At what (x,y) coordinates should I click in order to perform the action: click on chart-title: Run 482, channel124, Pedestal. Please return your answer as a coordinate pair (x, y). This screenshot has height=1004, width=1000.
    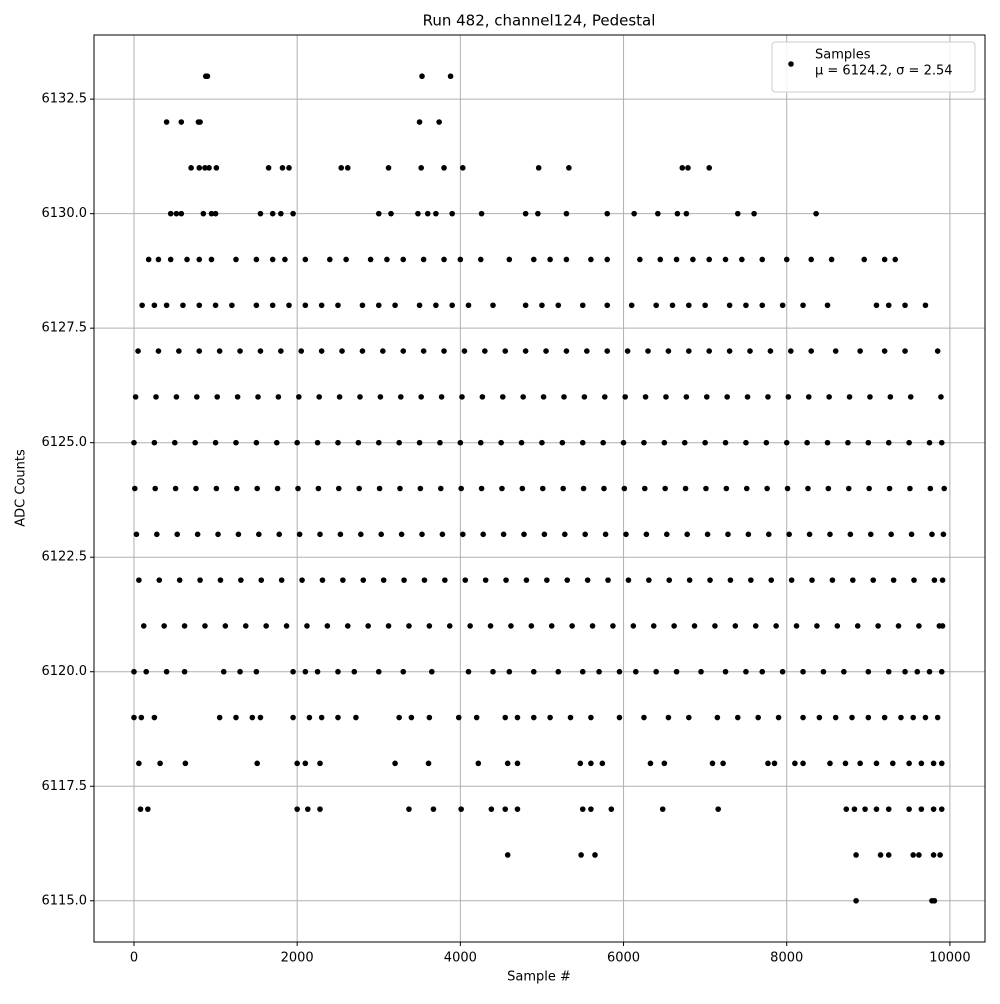
    Looking at the image, I should click on (539, 21).